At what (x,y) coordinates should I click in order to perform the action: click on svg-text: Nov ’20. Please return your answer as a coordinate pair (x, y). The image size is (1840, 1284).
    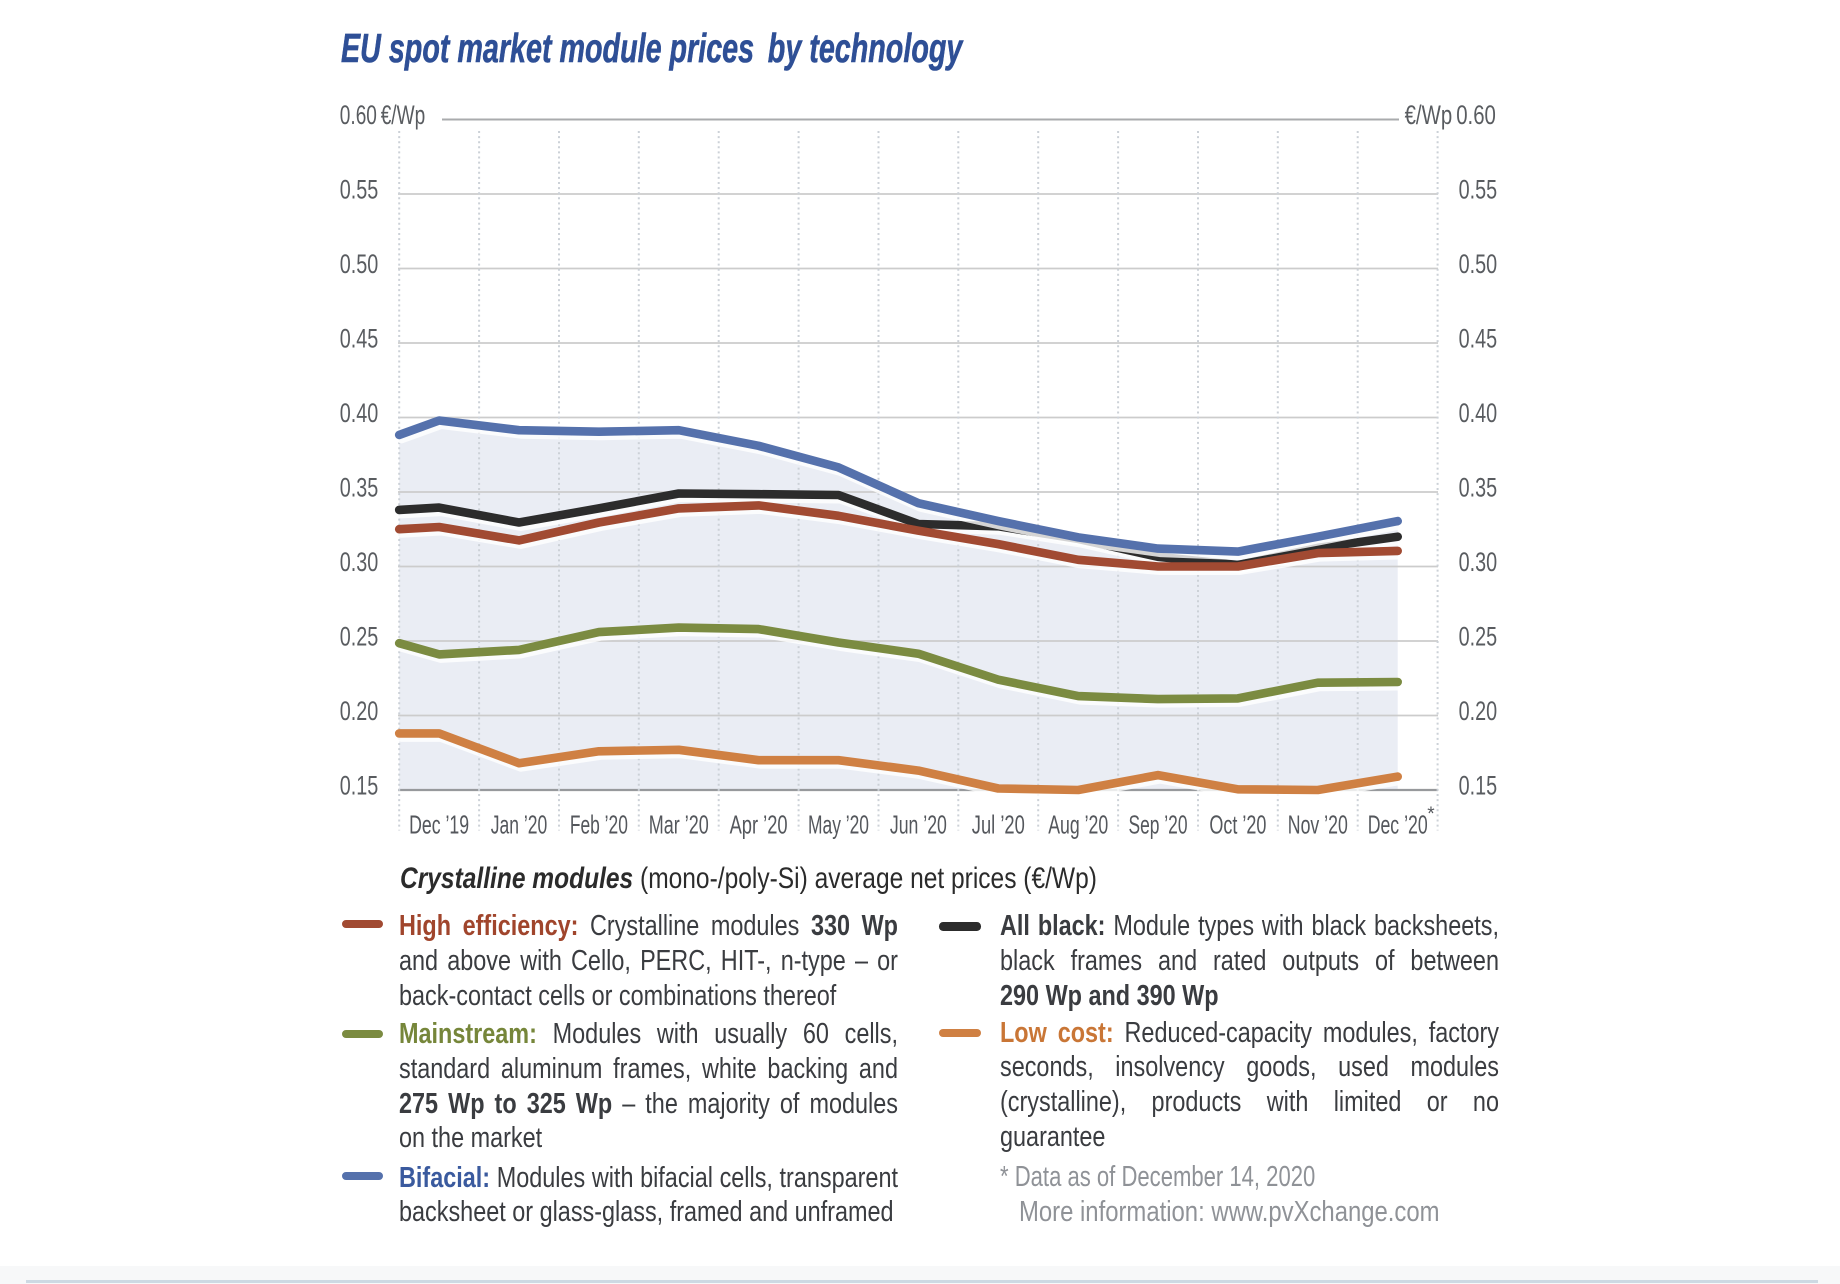
    Looking at the image, I should click on (1318, 824).